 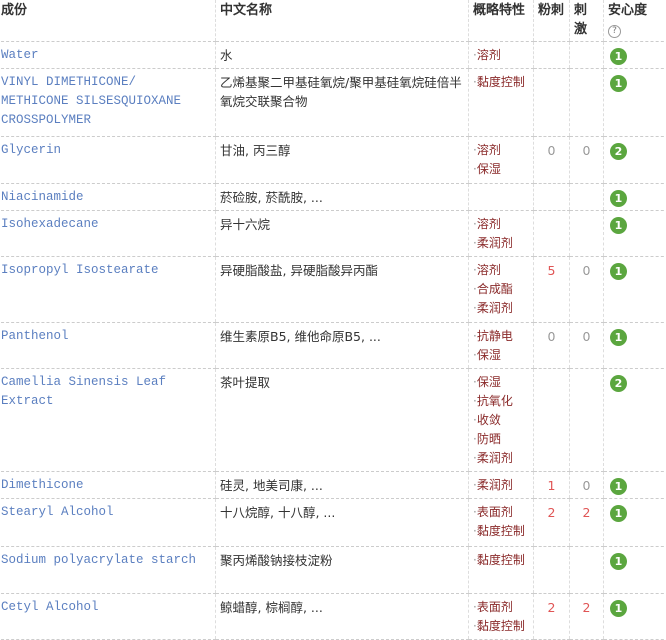 What do you see at coordinates (108, 420) in the screenshot?
I see `ingredient-link: Camellia Sinensis Leaf Extract` at bounding box center [108, 420].